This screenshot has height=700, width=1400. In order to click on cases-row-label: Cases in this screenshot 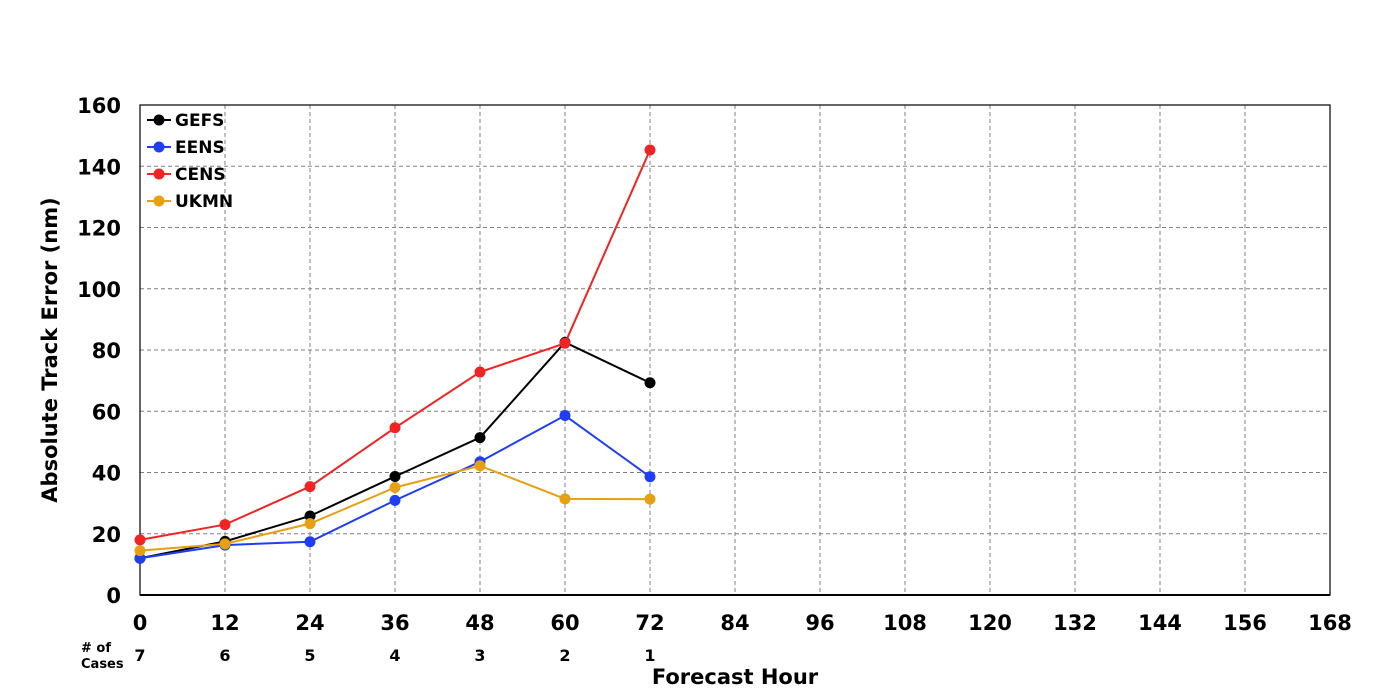, I will do `click(102, 664)`.